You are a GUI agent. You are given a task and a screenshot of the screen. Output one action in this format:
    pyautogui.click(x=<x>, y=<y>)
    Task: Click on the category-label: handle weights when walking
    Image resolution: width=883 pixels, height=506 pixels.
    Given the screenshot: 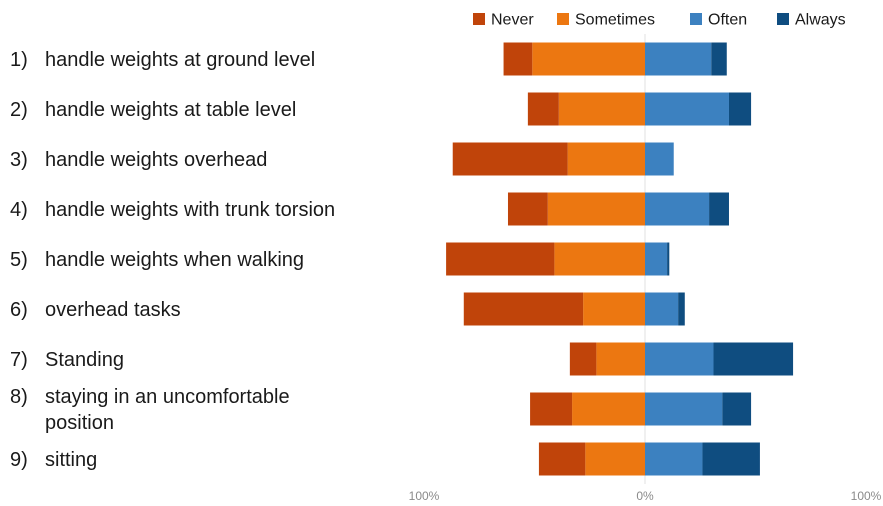 What is the action you would take?
    pyautogui.click(x=174, y=260)
    